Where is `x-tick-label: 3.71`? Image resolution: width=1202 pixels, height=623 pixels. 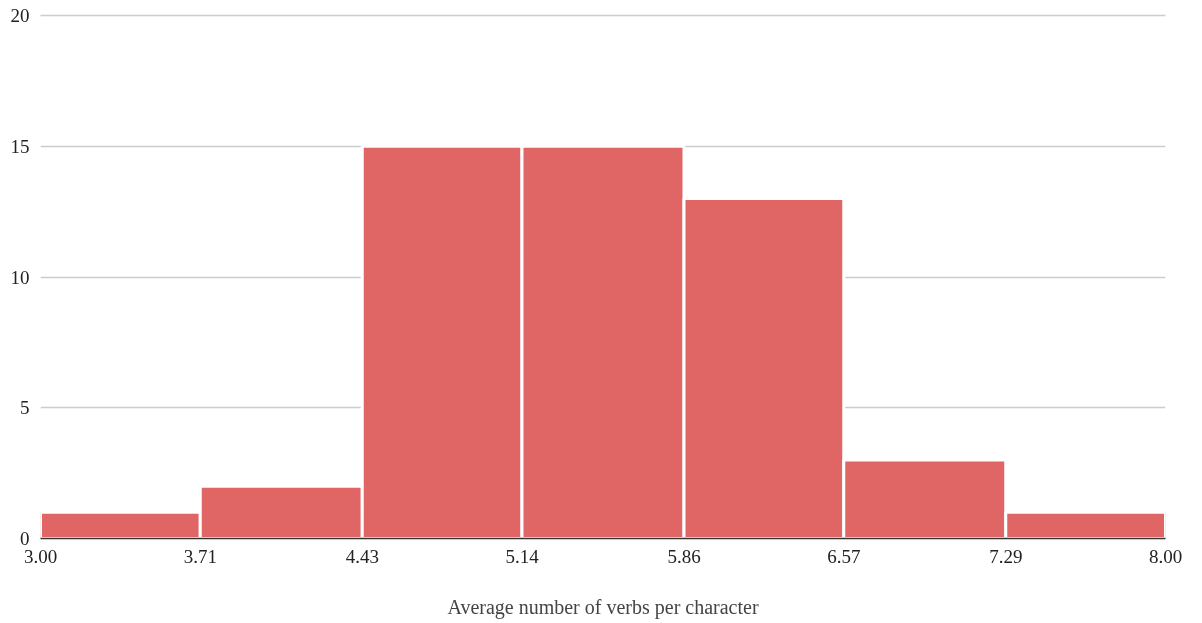 x-tick-label: 3.71 is located at coordinates (200, 556).